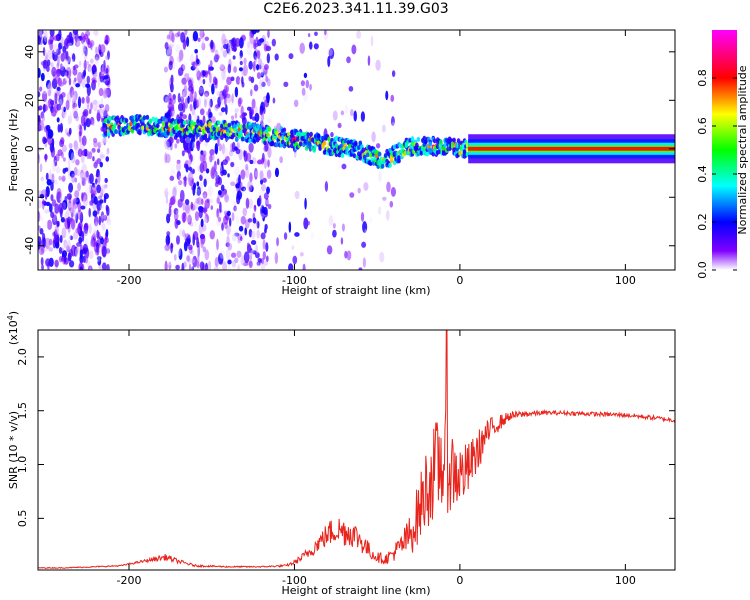 Image resolution: width=750 pixels, height=600 pixels. I want to click on colorbar-tick-label: 0.0, so click(702, 270).